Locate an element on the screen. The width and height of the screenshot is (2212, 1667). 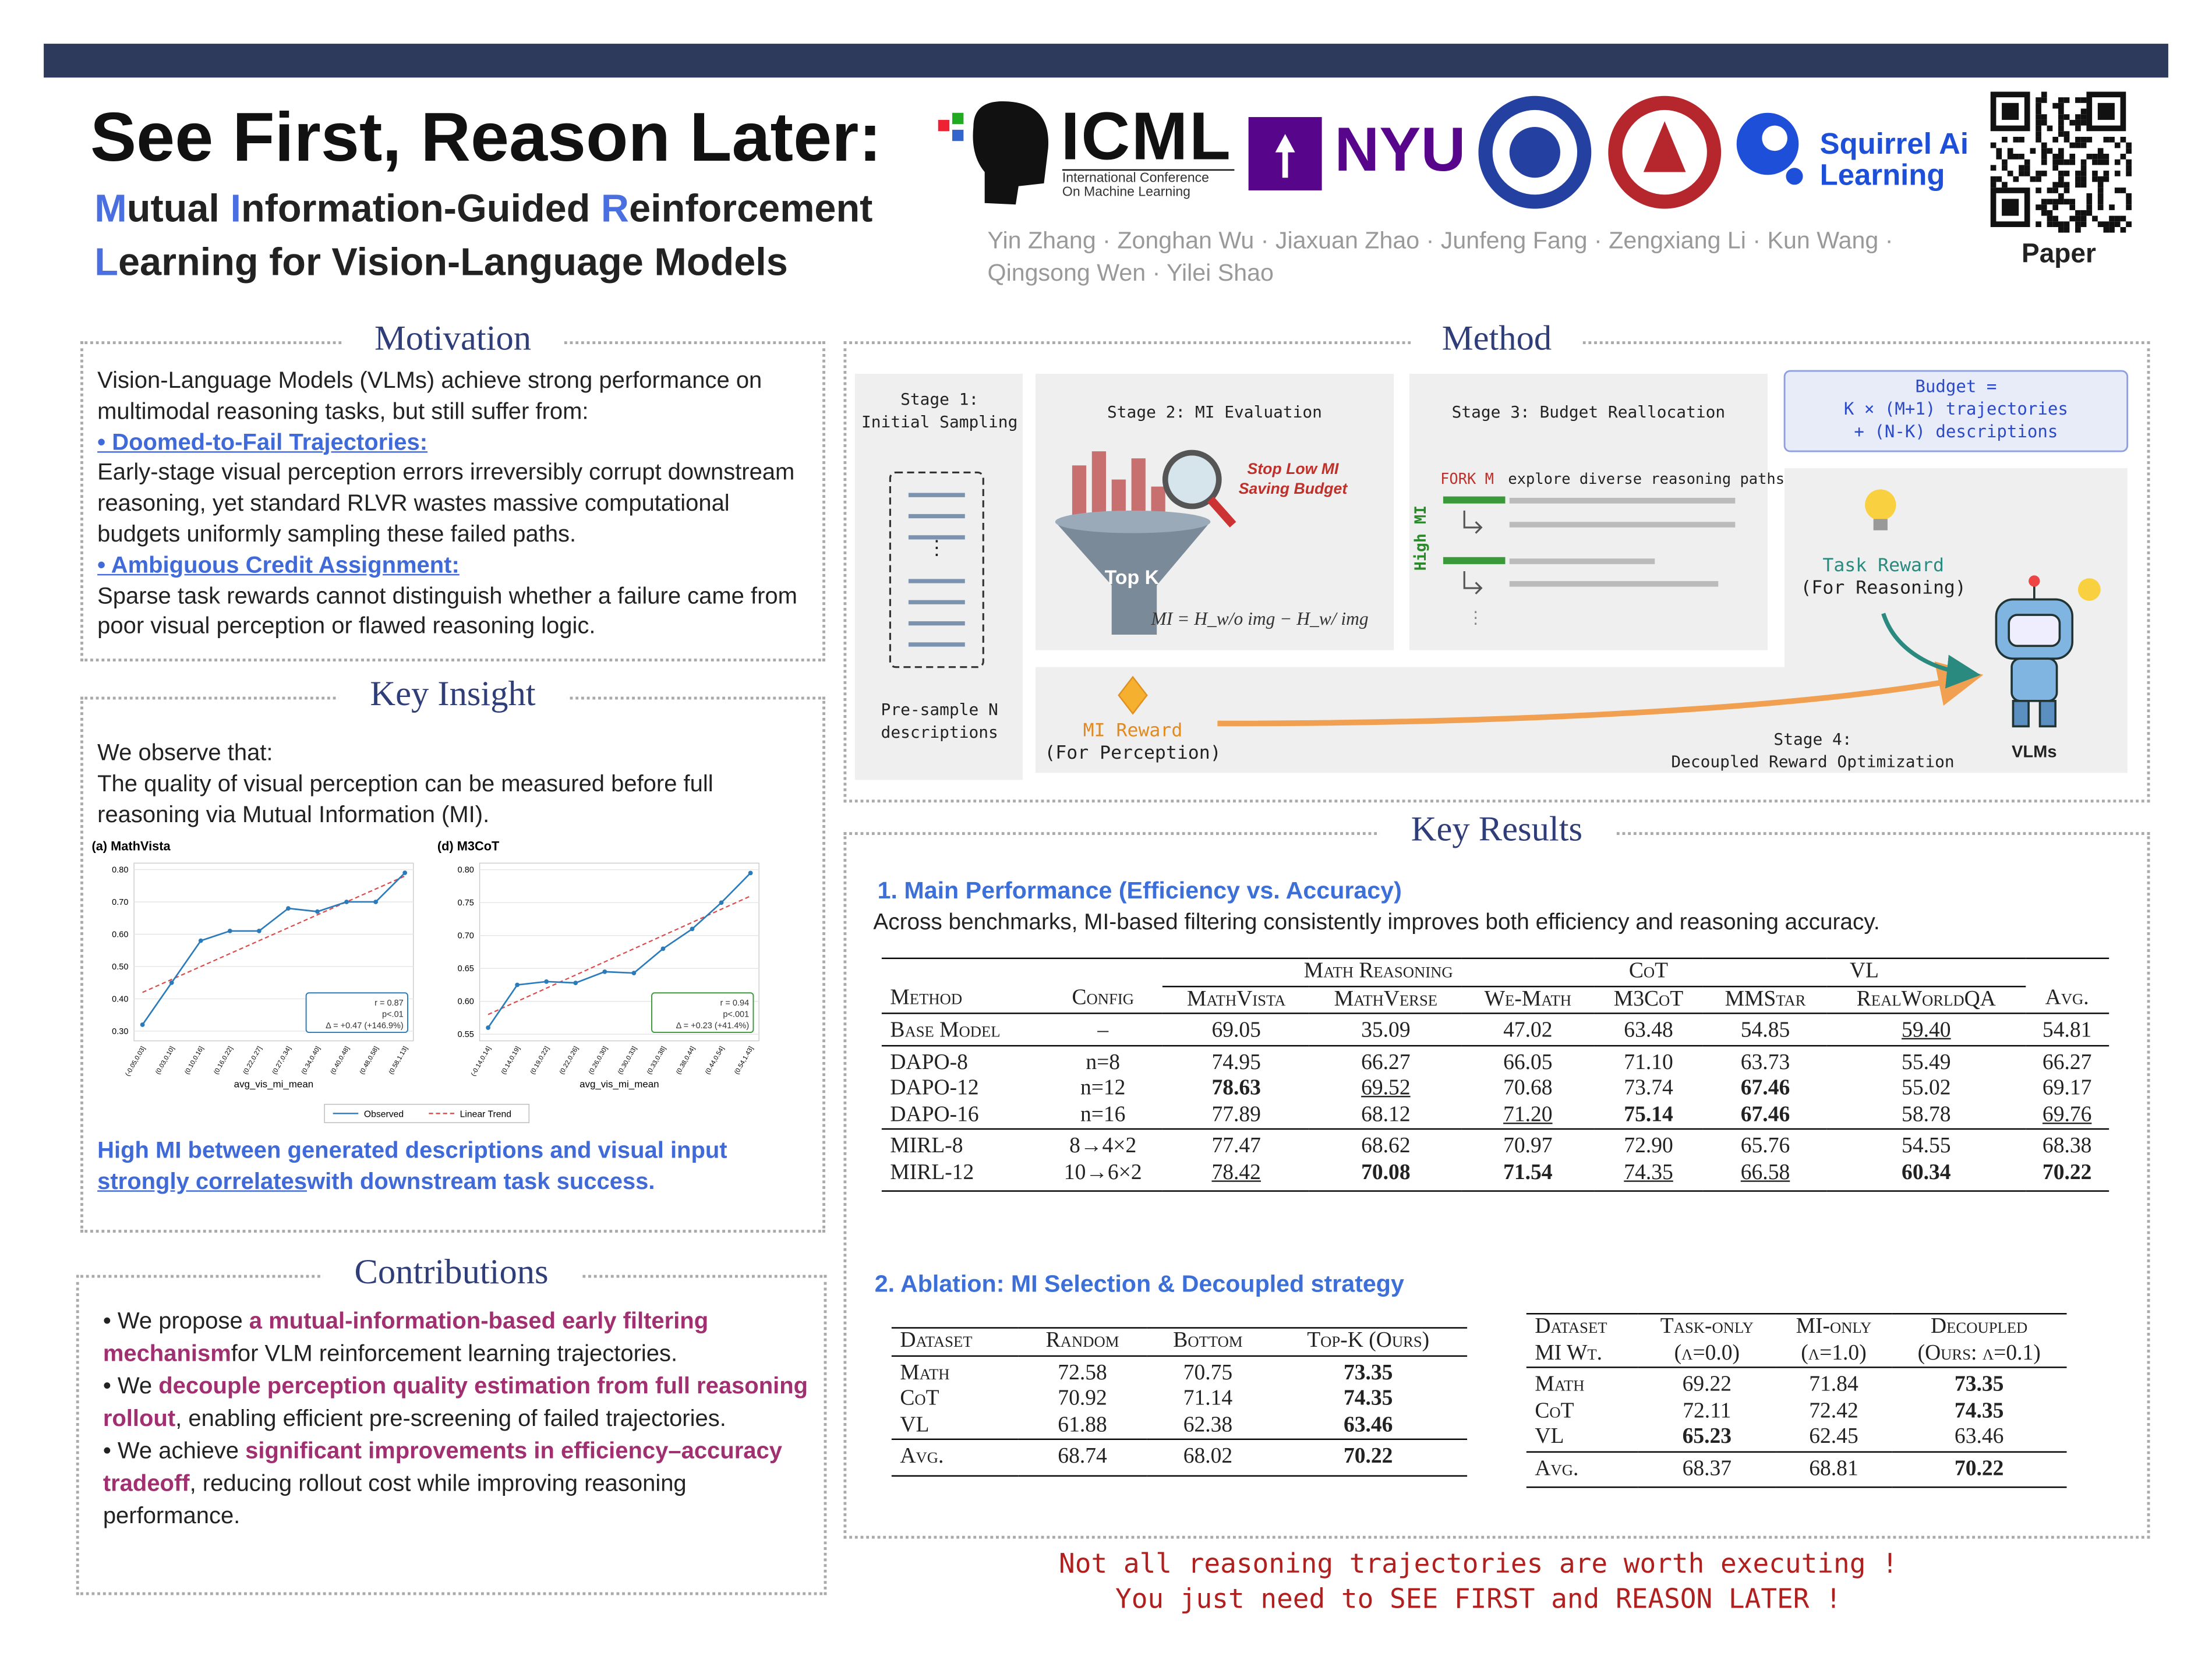
icml-logo: ICML is located at coordinates (1147, 137).